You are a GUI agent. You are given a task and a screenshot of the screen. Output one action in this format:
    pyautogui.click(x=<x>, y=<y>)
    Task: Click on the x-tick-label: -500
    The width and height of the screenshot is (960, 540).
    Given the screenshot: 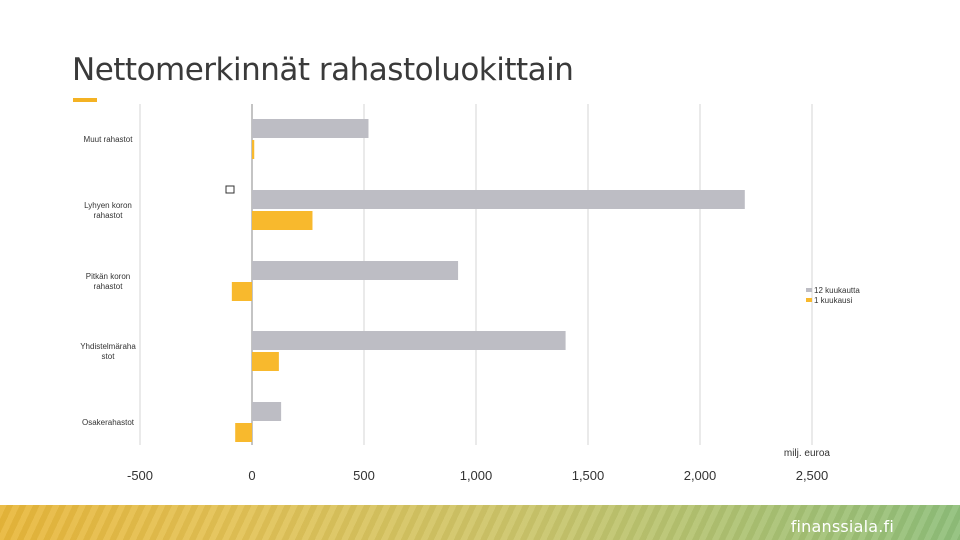 What is the action you would take?
    pyautogui.click(x=140, y=475)
    